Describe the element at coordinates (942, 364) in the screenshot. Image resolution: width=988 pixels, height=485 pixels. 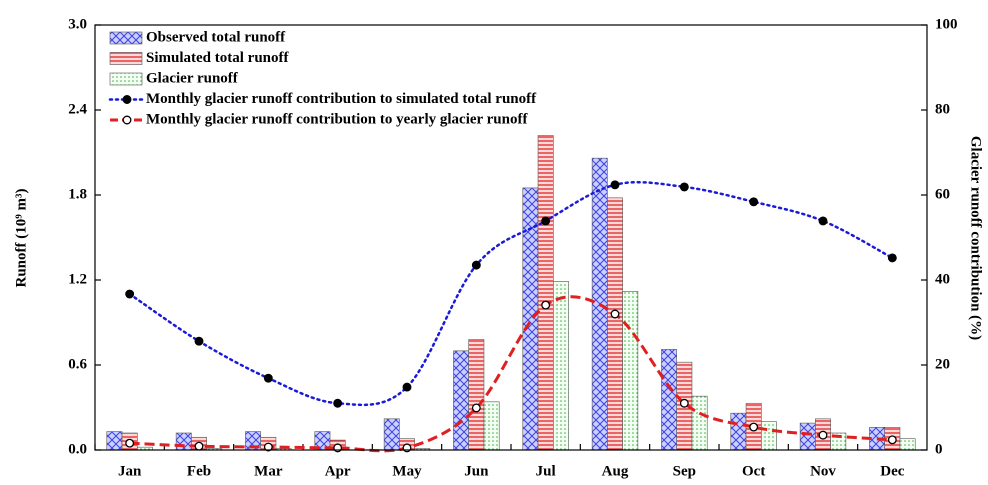
I see `y2-tick-label: 20` at that location.